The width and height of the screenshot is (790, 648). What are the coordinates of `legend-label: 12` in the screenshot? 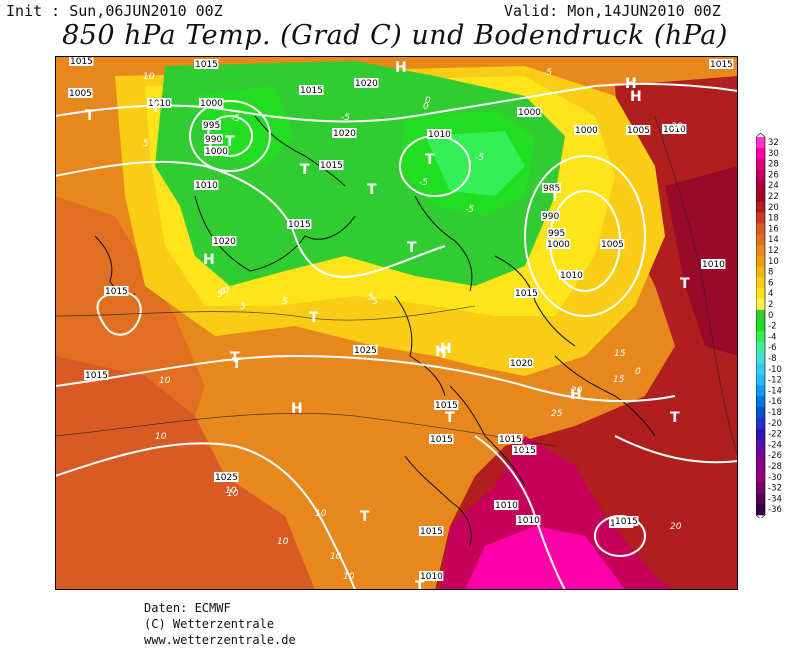 It's located at (773, 251).